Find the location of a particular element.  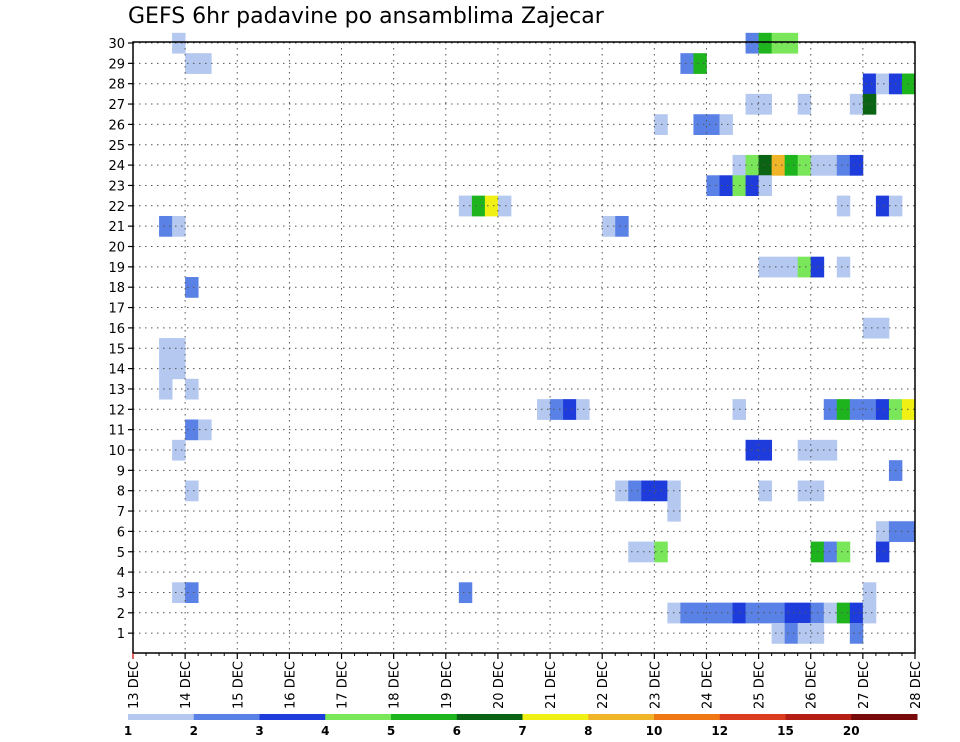

x-tick-label: 26 DEC is located at coordinates (812, 685).